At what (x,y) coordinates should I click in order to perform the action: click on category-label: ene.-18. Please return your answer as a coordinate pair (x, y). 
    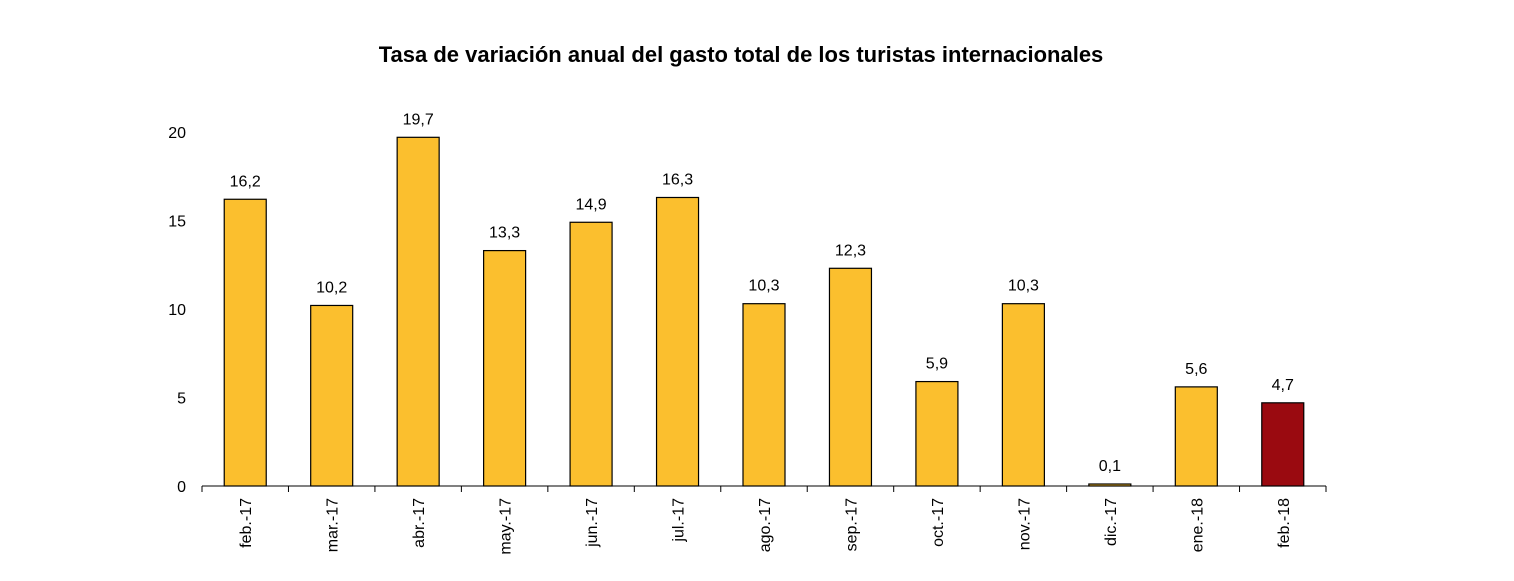
    Looking at the image, I should click on (1197, 525).